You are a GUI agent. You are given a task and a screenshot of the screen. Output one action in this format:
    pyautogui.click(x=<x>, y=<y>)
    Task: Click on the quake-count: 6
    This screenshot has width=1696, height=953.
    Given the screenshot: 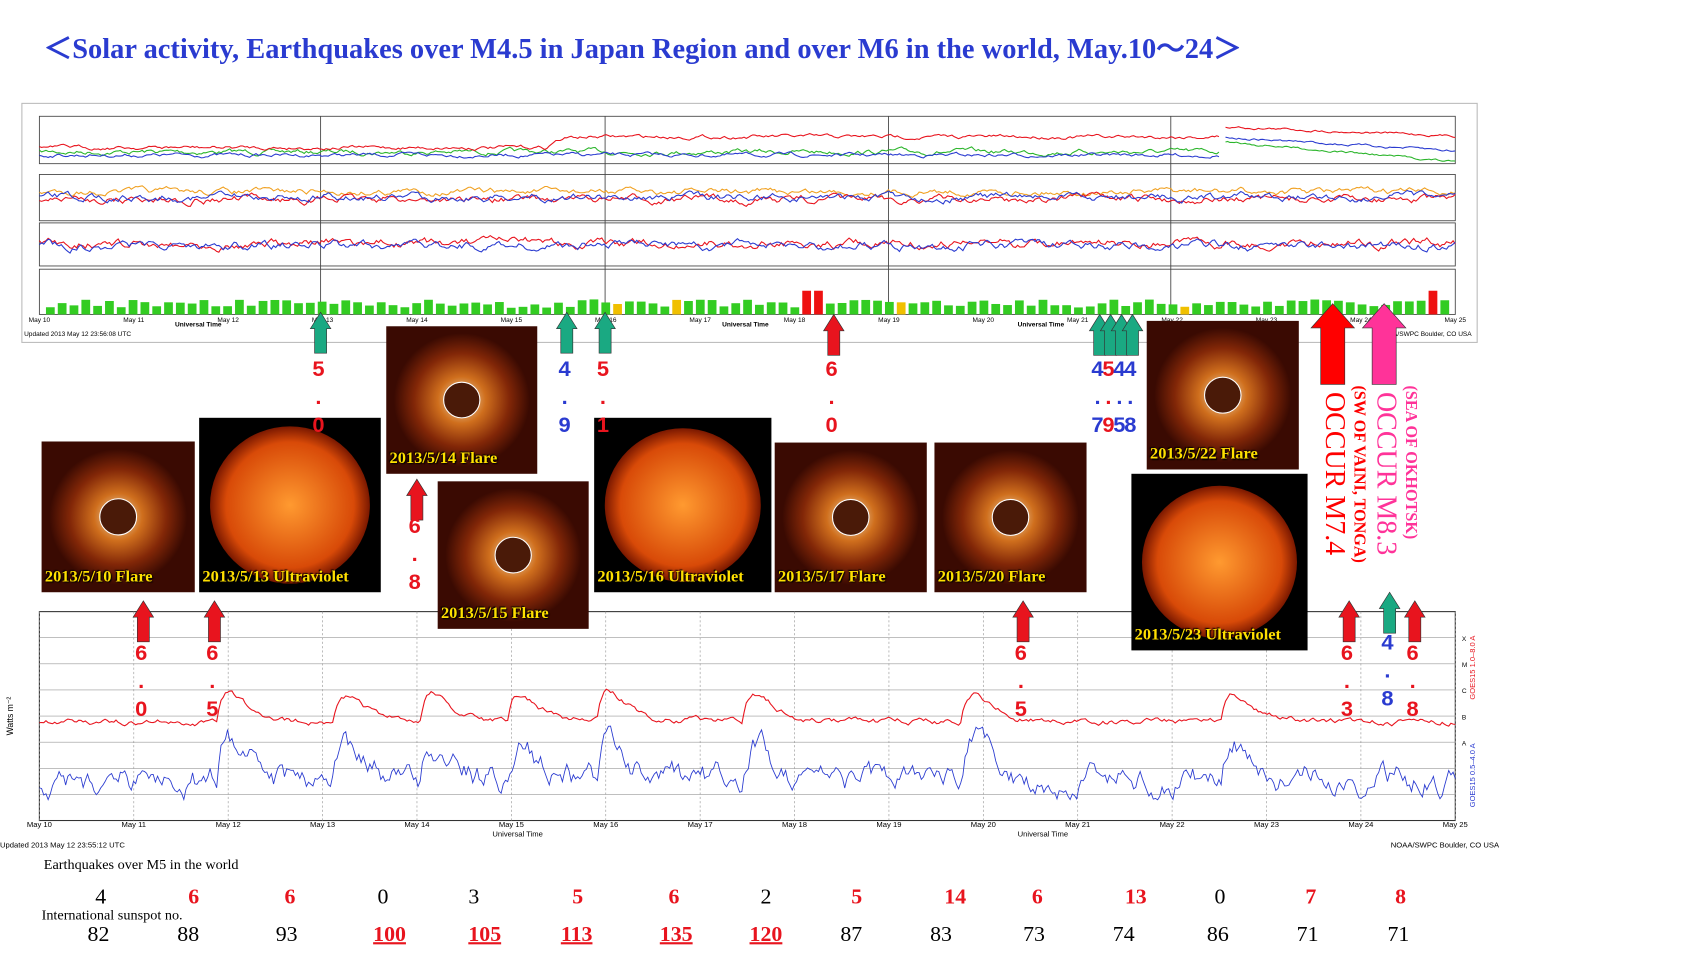 What is the action you would take?
    pyautogui.click(x=194, y=897)
    